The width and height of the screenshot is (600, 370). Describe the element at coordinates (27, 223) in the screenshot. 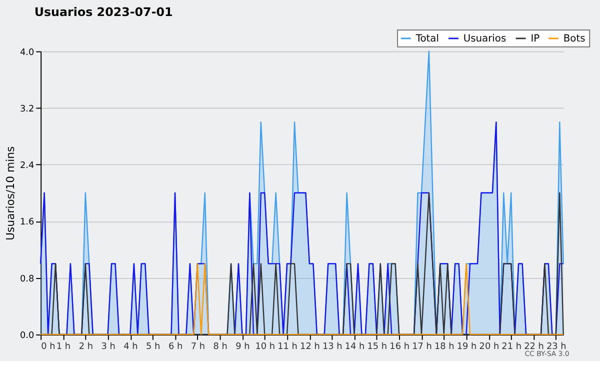

I see `y-tick-label: 1.6` at that location.